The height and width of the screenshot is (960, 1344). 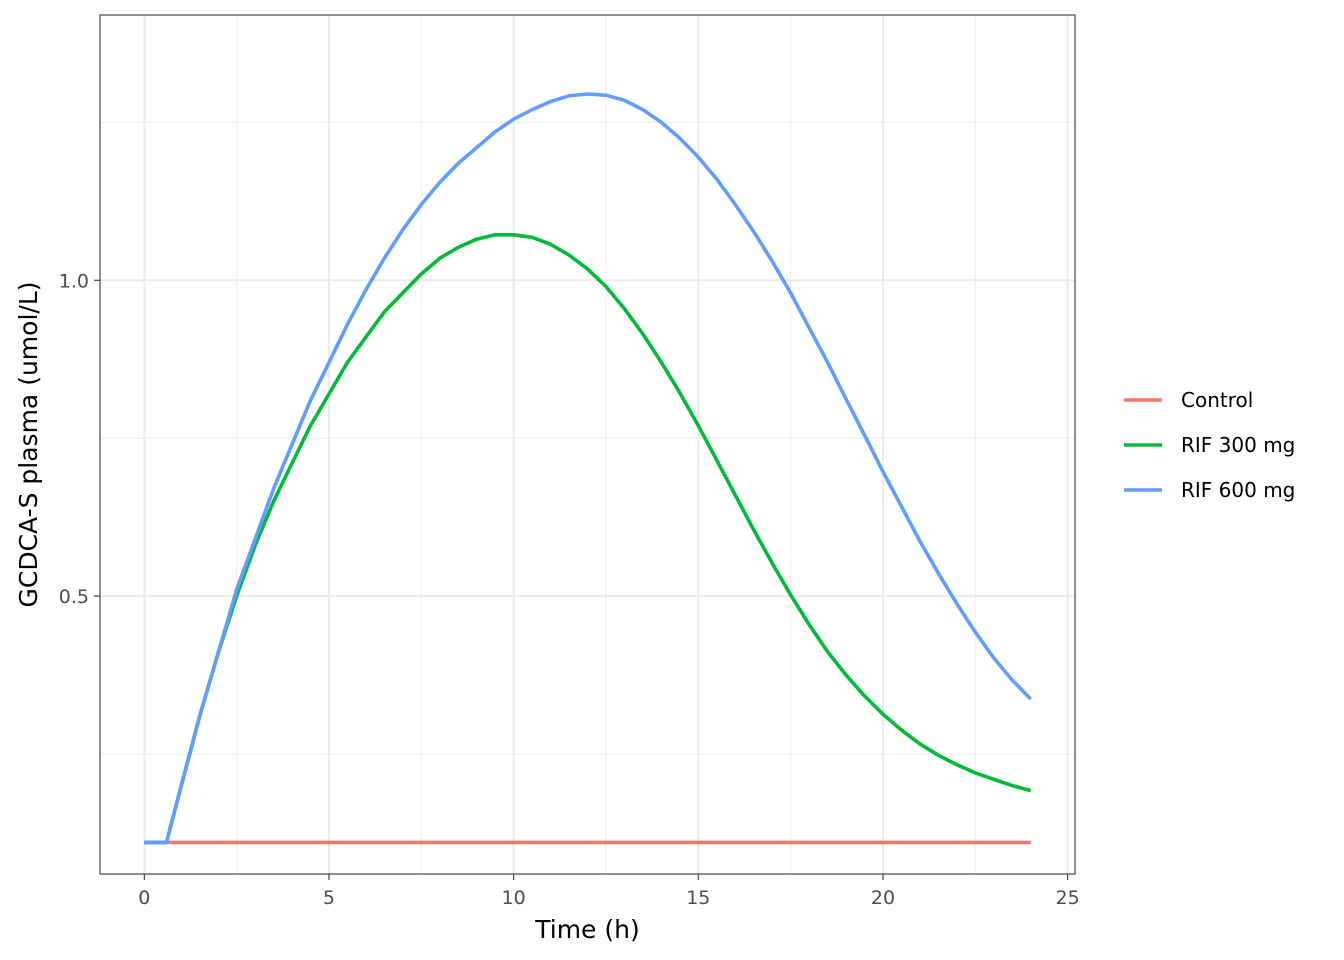 What do you see at coordinates (144, 898) in the screenshot?
I see `x-tick-label: 0` at bounding box center [144, 898].